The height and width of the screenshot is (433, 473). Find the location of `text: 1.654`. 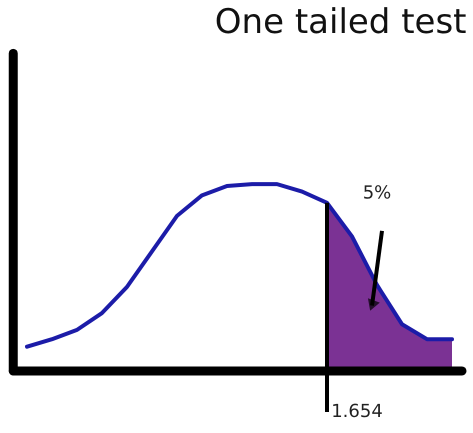

text: 1.654 is located at coordinates (357, 411).